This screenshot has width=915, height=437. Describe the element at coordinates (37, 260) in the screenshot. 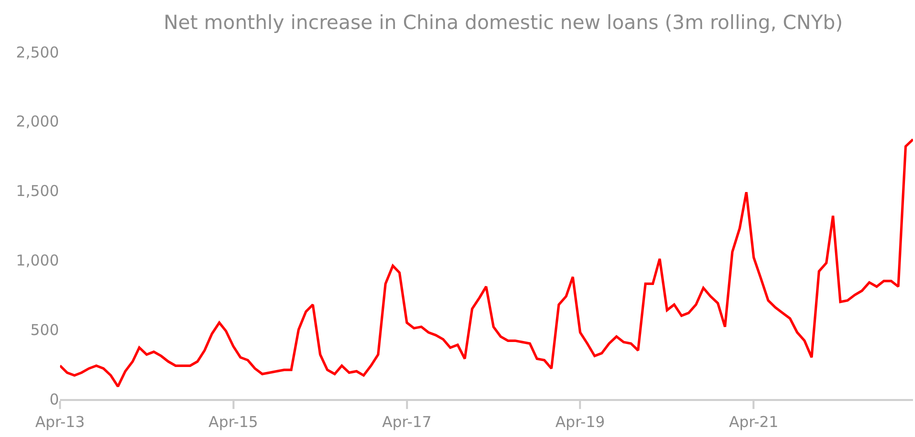

I see `y-tick-label: 1,000` at that location.